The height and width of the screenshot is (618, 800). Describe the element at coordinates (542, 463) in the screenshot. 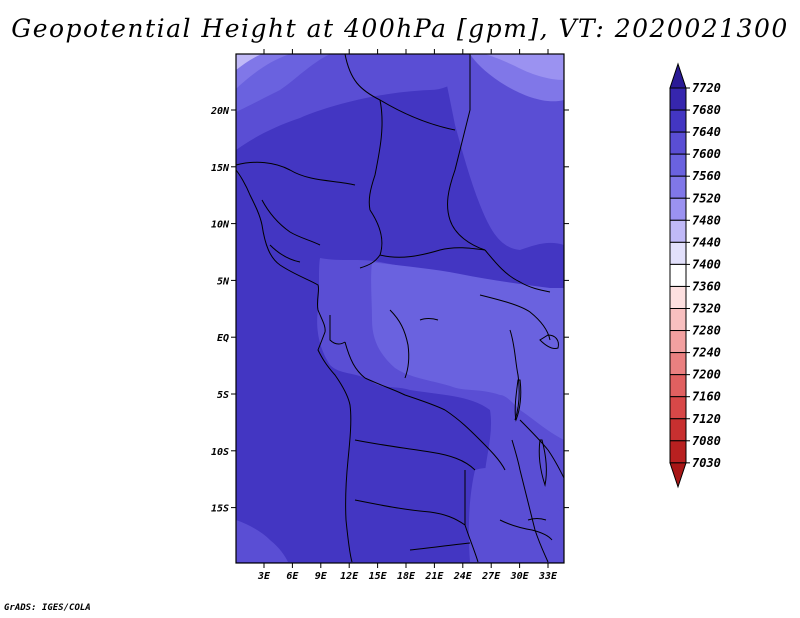

I see `lake-malawi` at that location.